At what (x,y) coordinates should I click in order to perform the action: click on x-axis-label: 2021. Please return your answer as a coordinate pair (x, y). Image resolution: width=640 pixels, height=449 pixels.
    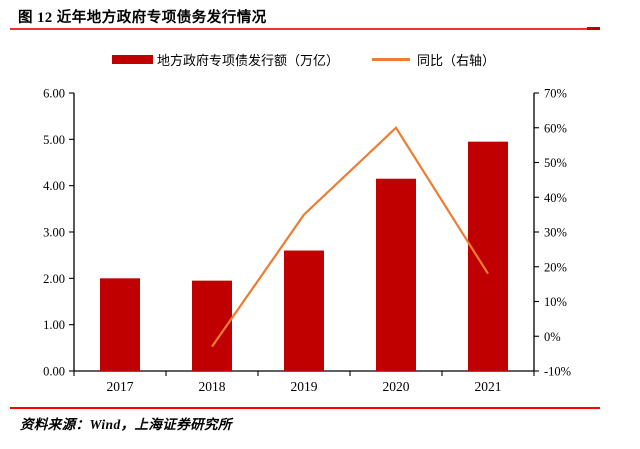
    Looking at the image, I should click on (488, 386).